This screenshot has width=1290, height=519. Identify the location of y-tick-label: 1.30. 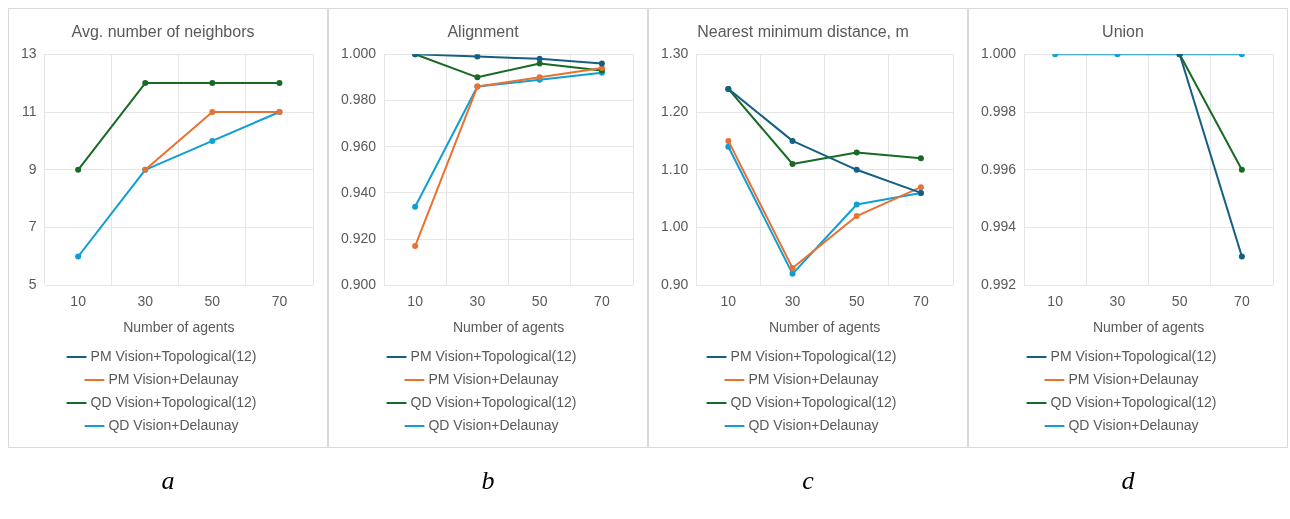
(675, 53).